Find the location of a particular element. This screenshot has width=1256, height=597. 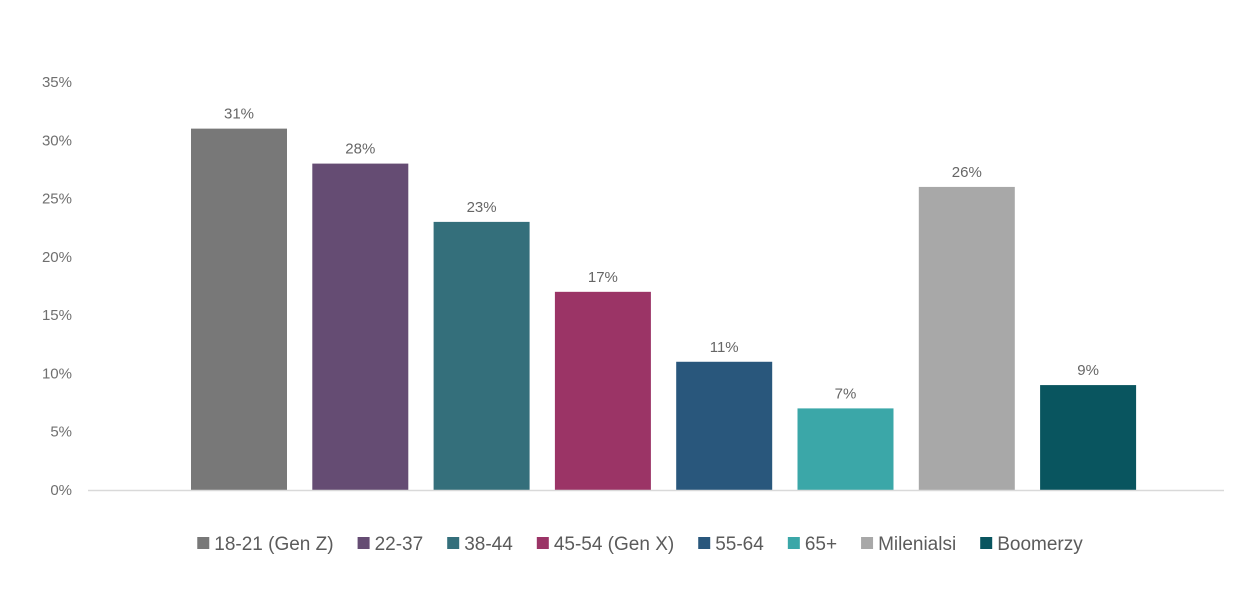

legend-item: 45-54 (Gen X) is located at coordinates (605, 544).